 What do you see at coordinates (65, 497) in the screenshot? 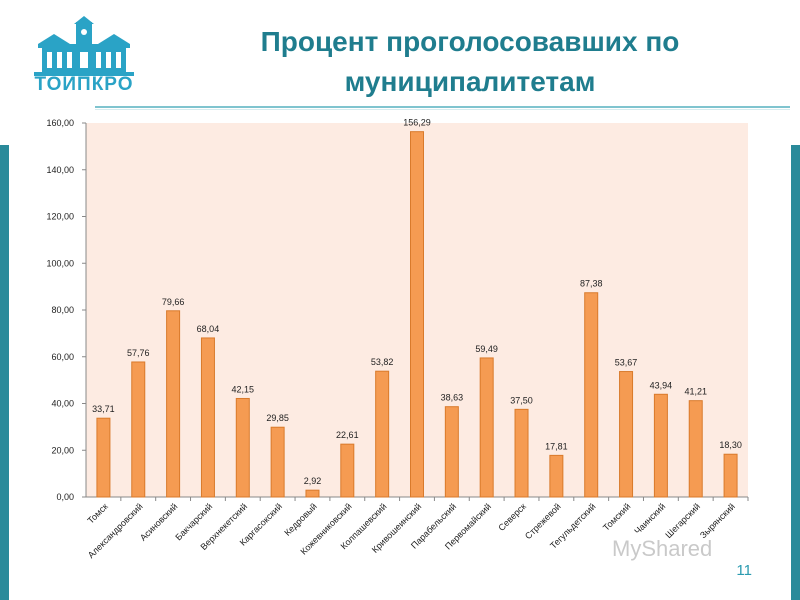
I see `y-tick-label: 0,00` at bounding box center [65, 497].